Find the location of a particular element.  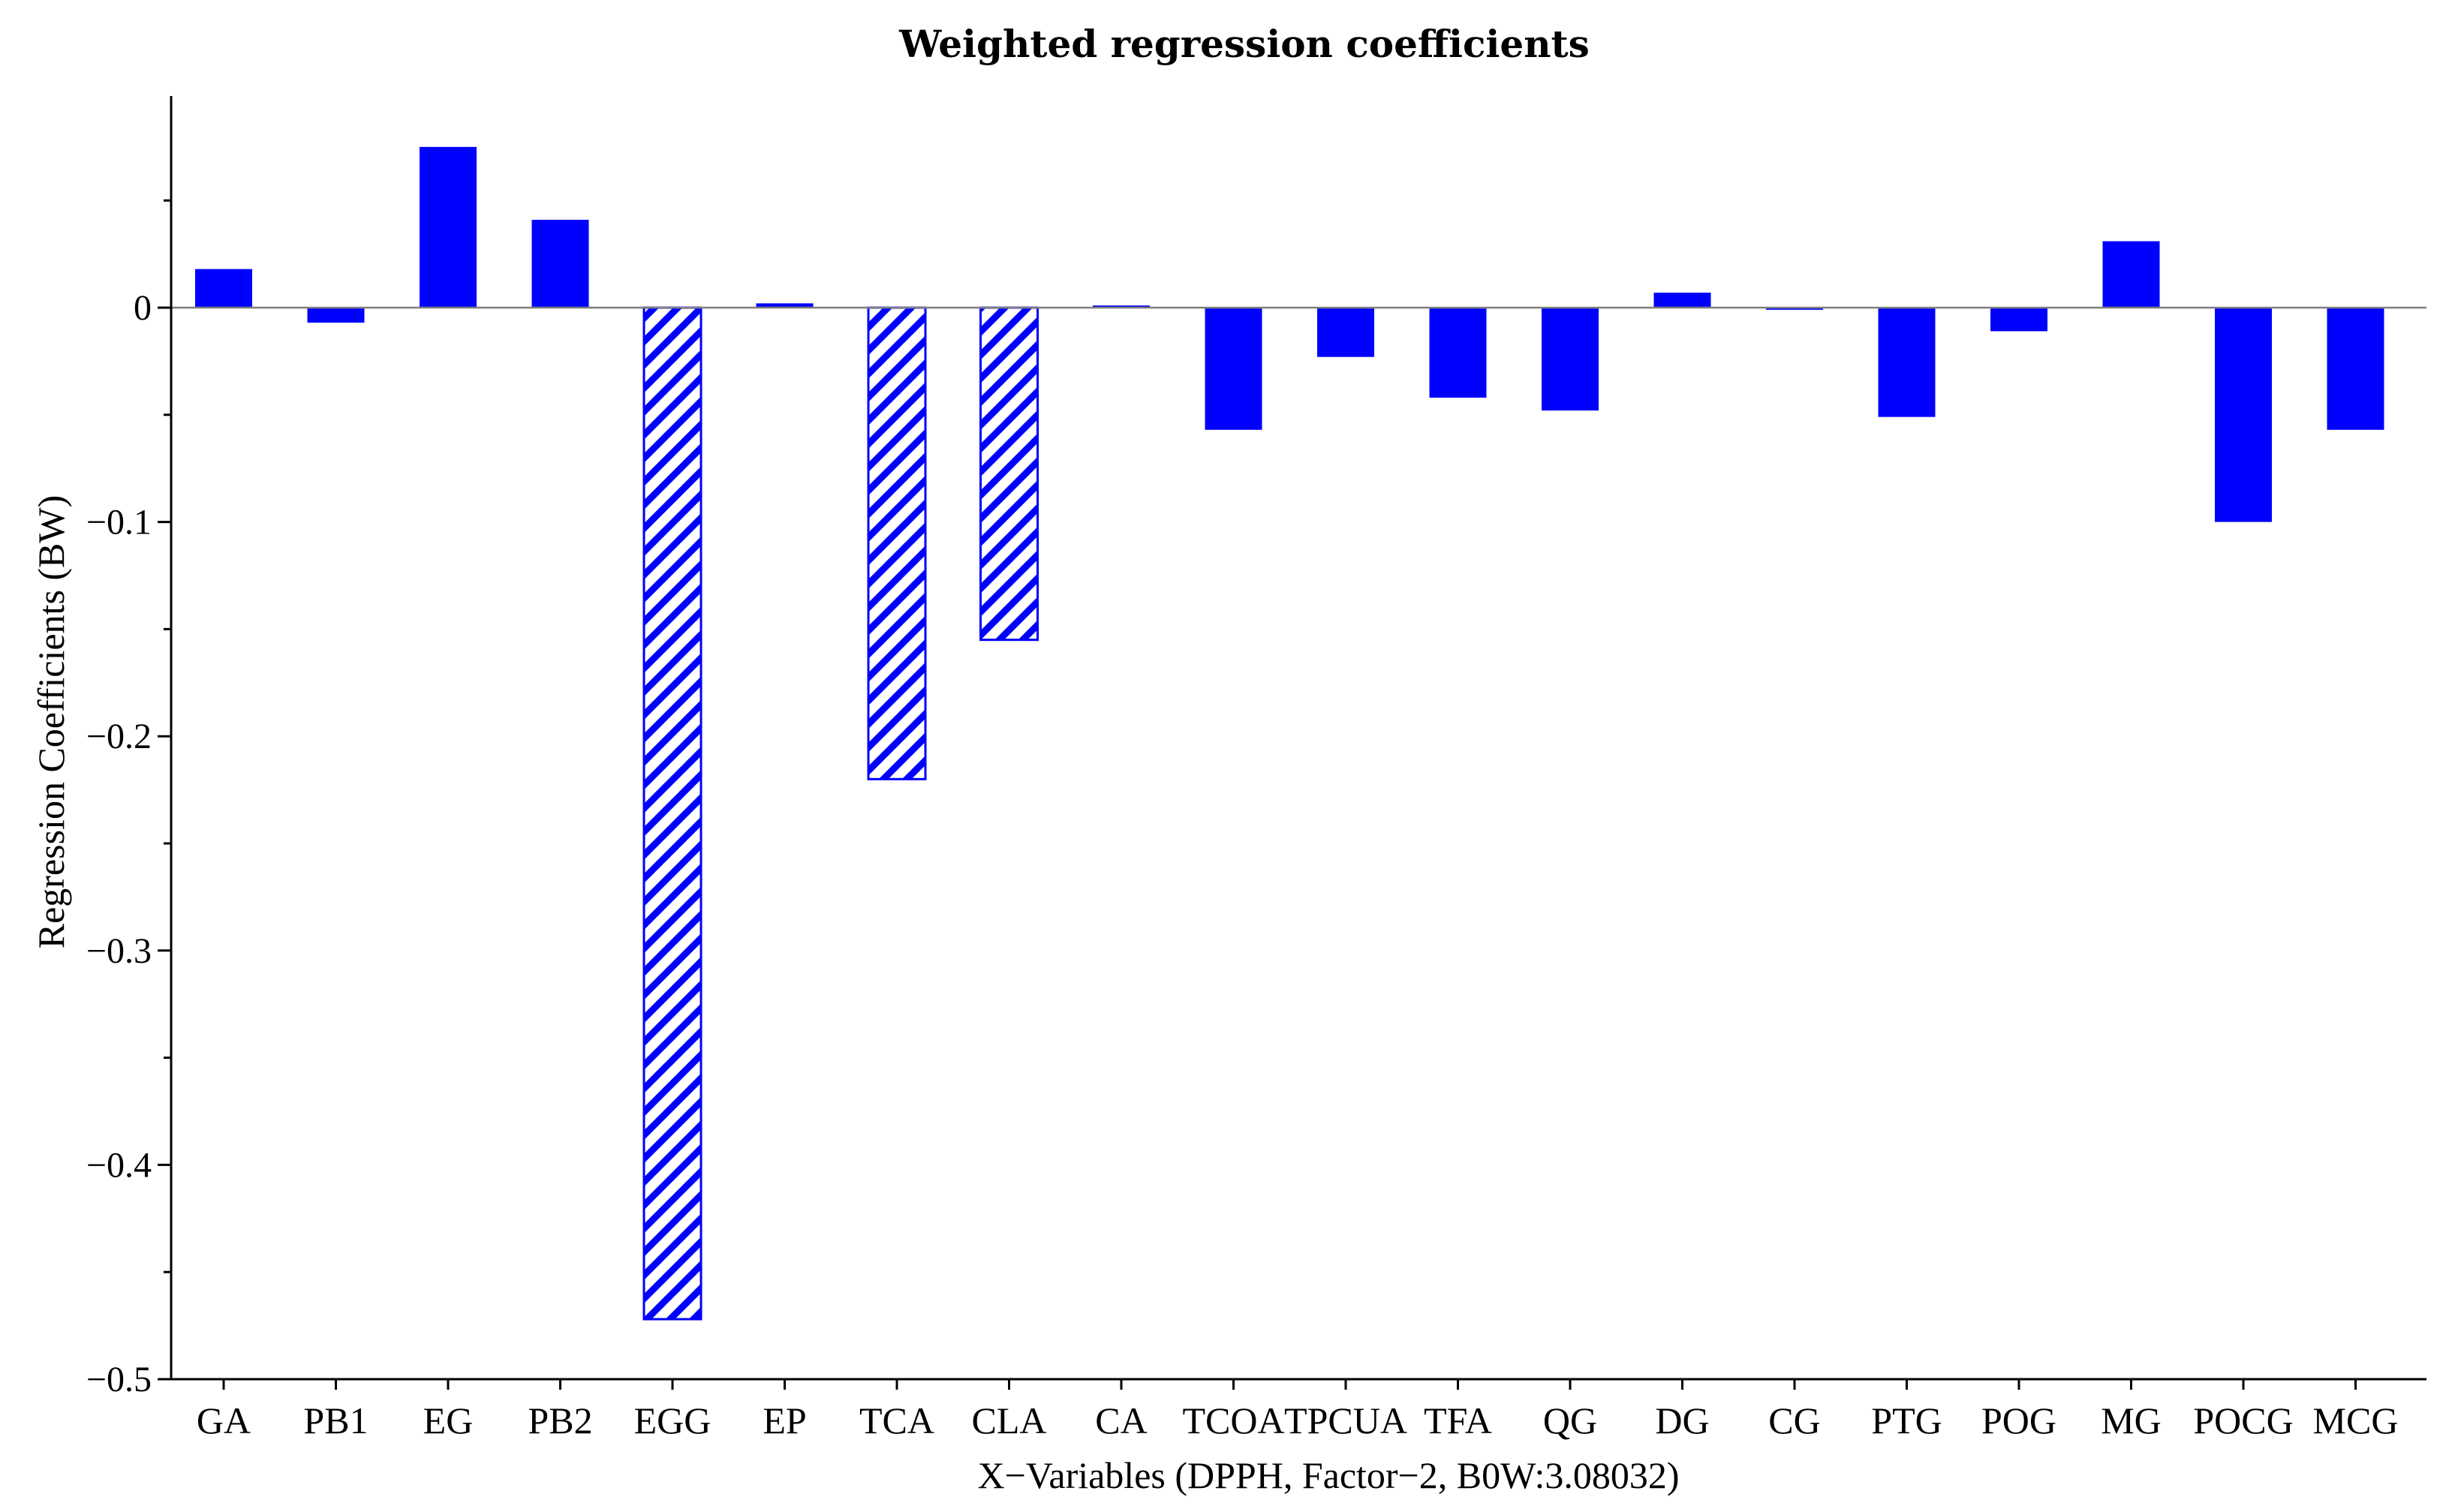

bar-pocg is located at coordinates (2243, 415).